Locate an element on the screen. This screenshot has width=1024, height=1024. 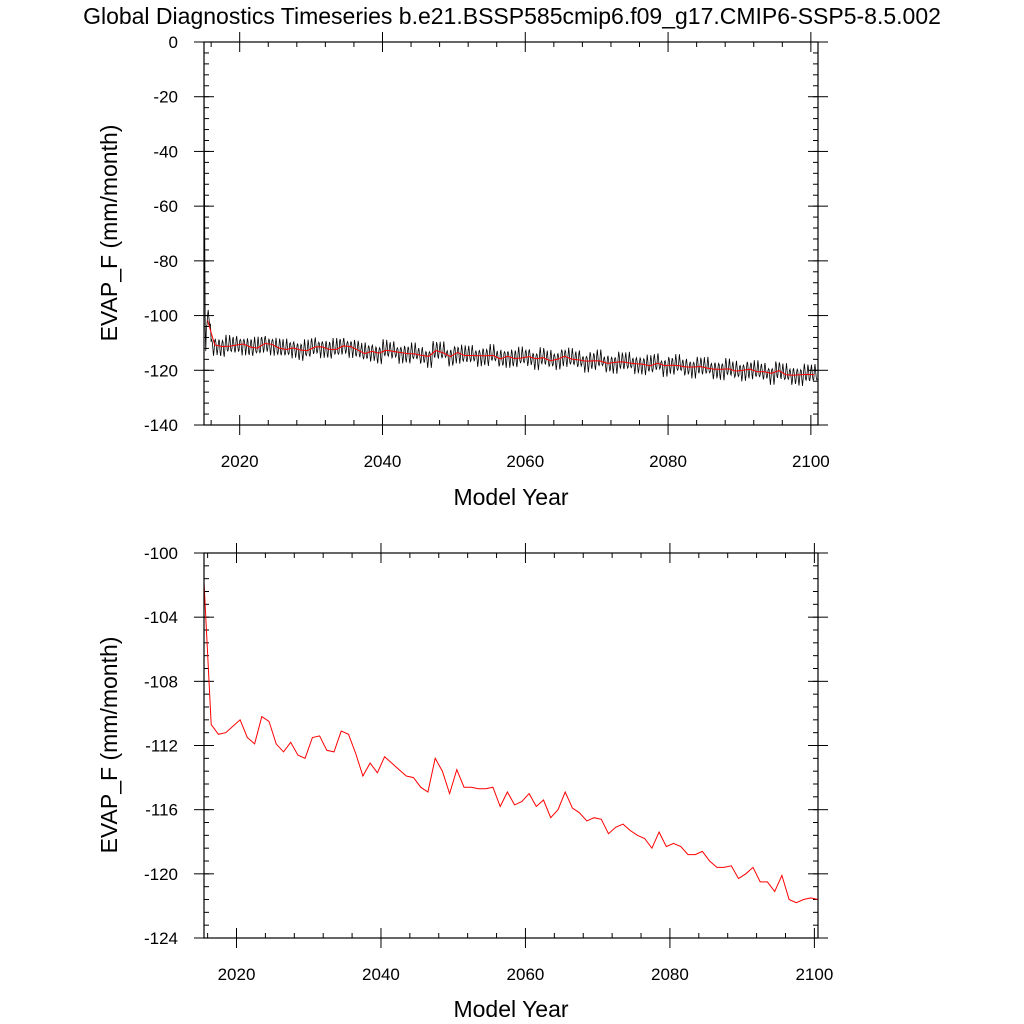
top-x-tick-label: 2020 is located at coordinates (240, 461).